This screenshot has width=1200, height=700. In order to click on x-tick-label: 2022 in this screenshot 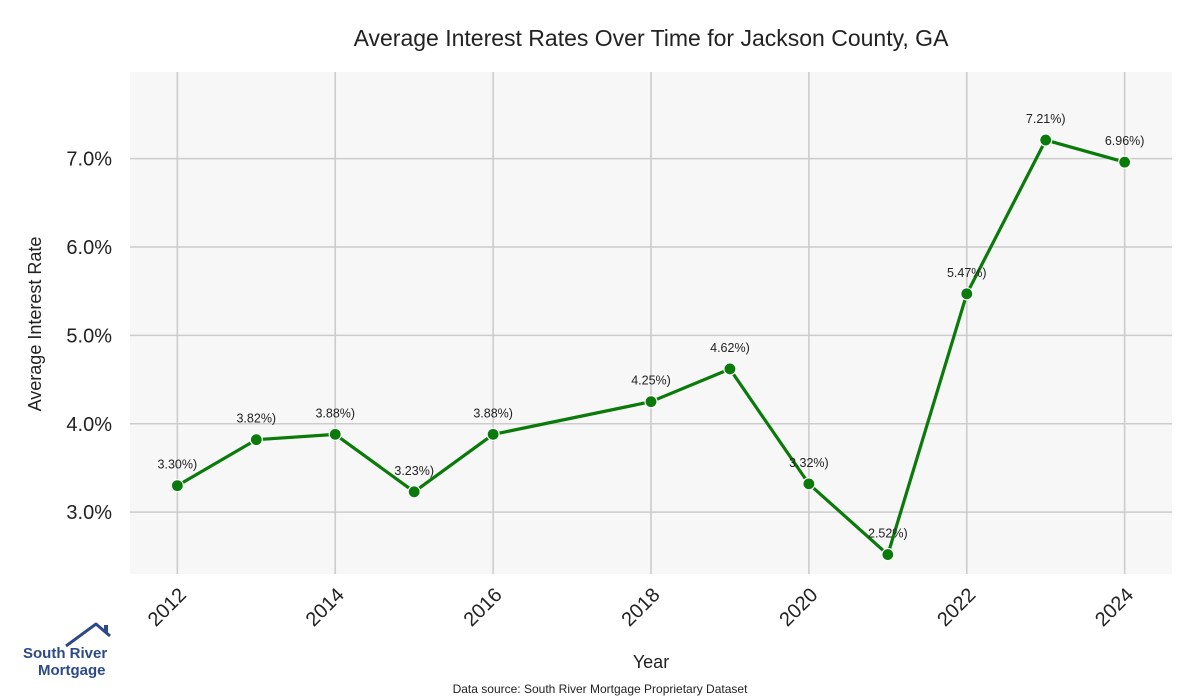, I will do `click(956, 607)`.